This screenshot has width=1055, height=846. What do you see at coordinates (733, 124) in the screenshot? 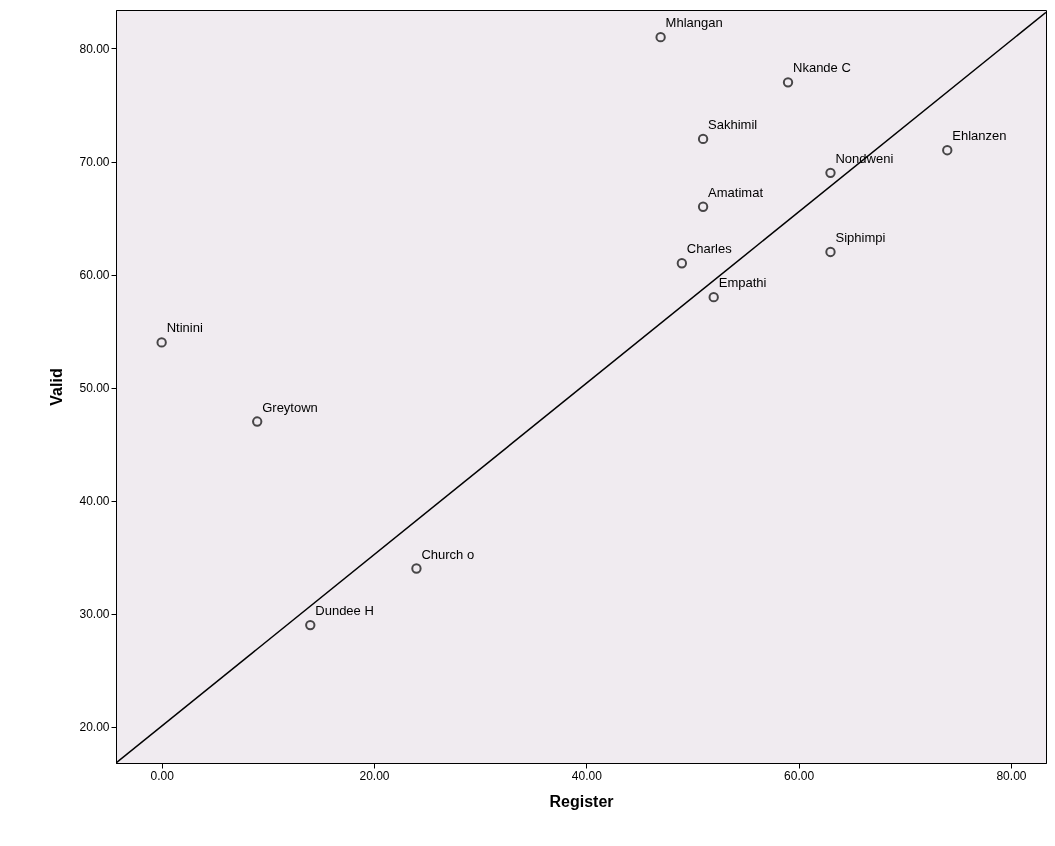
I see `annotation: Sakhimil` at bounding box center [733, 124].